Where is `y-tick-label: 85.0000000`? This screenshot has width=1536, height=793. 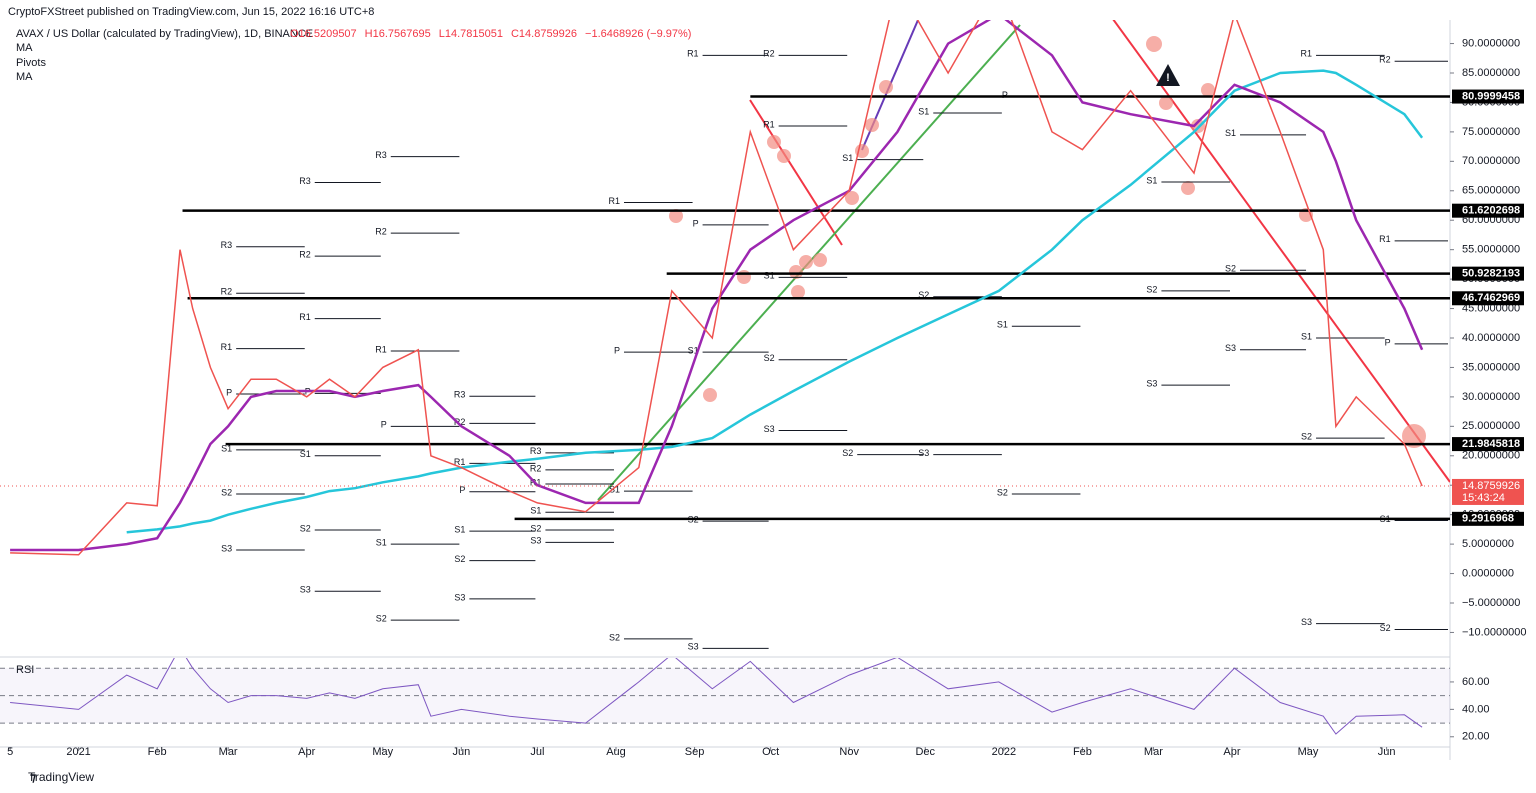 y-tick-label: 85.0000000 is located at coordinates (1491, 73).